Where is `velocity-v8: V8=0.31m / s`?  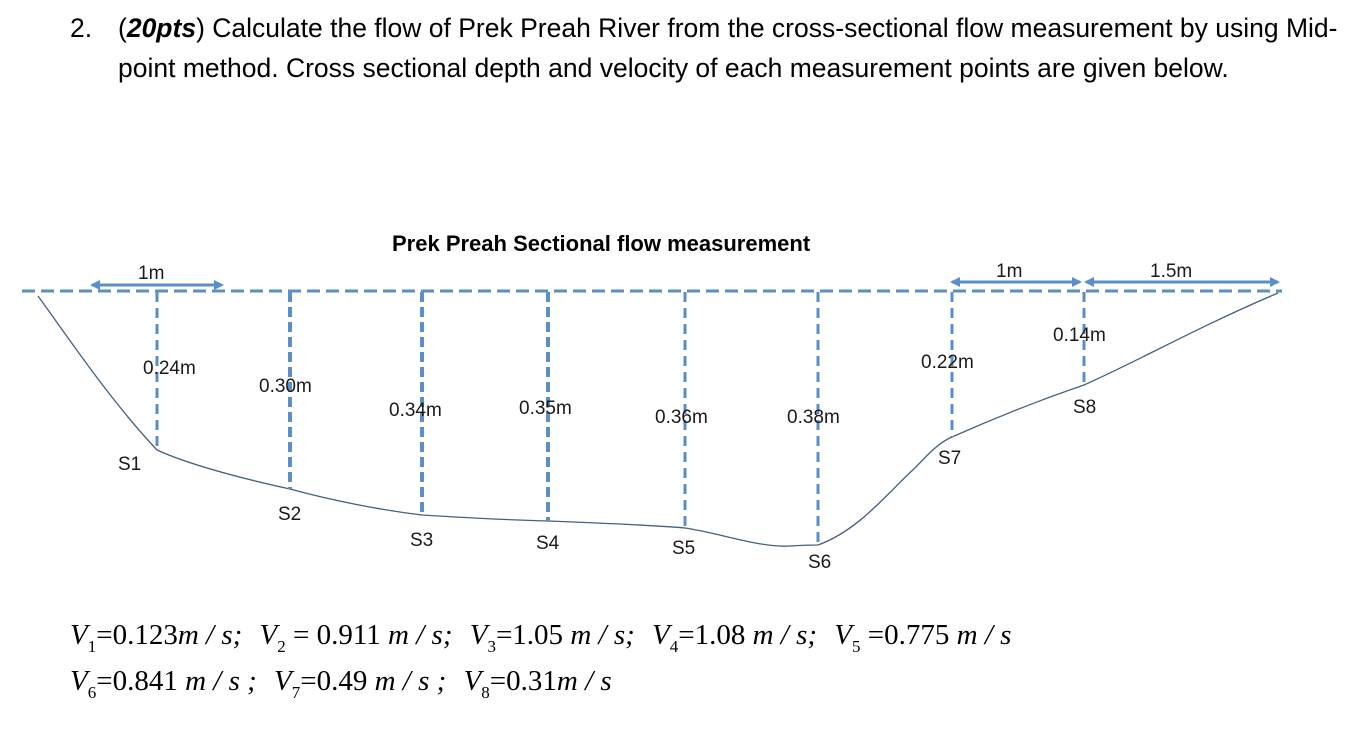
velocity-v8: V8=0.31m / s is located at coordinates (538, 687).